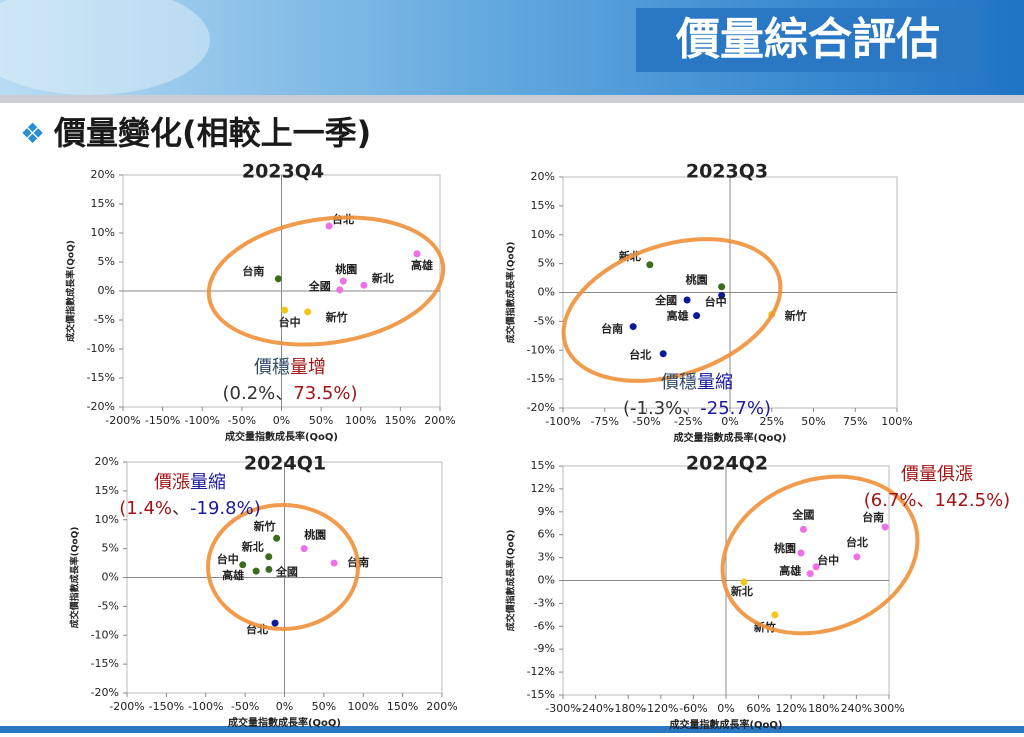  I want to click on x-tick-label: -25%, so click(688, 421).